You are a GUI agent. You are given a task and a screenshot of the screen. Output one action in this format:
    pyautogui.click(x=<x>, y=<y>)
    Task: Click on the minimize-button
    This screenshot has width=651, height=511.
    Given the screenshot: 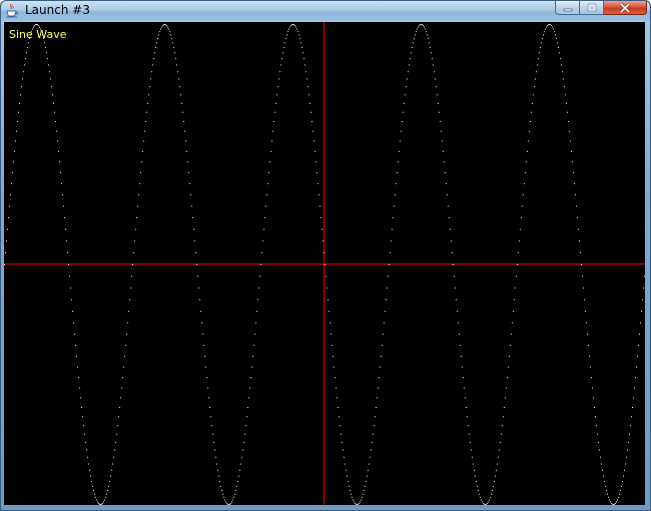 What is the action you would take?
    pyautogui.click(x=567, y=8)
    